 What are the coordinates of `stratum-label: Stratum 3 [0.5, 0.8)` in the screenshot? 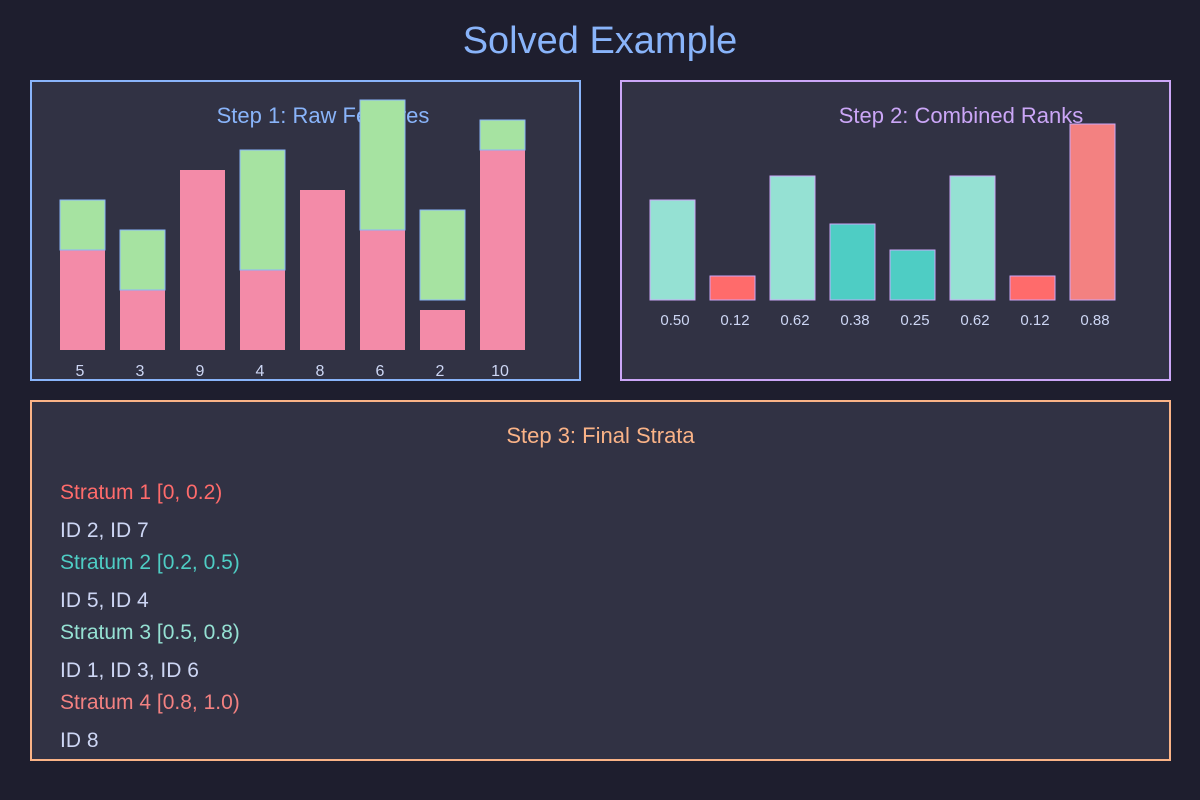 It's located at (150, 632).